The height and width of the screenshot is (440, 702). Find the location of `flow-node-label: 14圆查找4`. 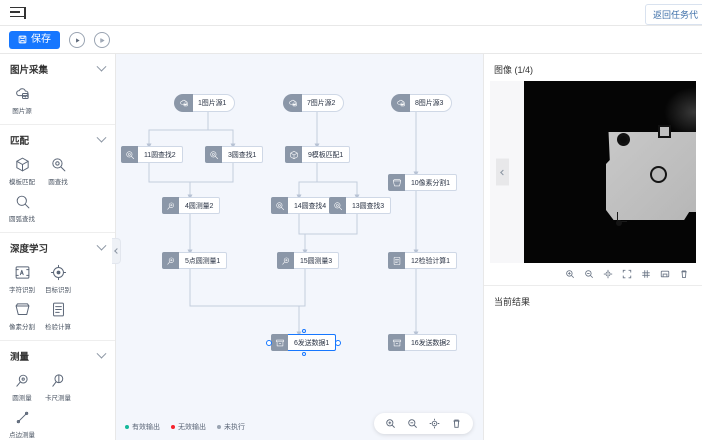

flow-node-label: 14圆查找4 is located at coordinates (311, 205).